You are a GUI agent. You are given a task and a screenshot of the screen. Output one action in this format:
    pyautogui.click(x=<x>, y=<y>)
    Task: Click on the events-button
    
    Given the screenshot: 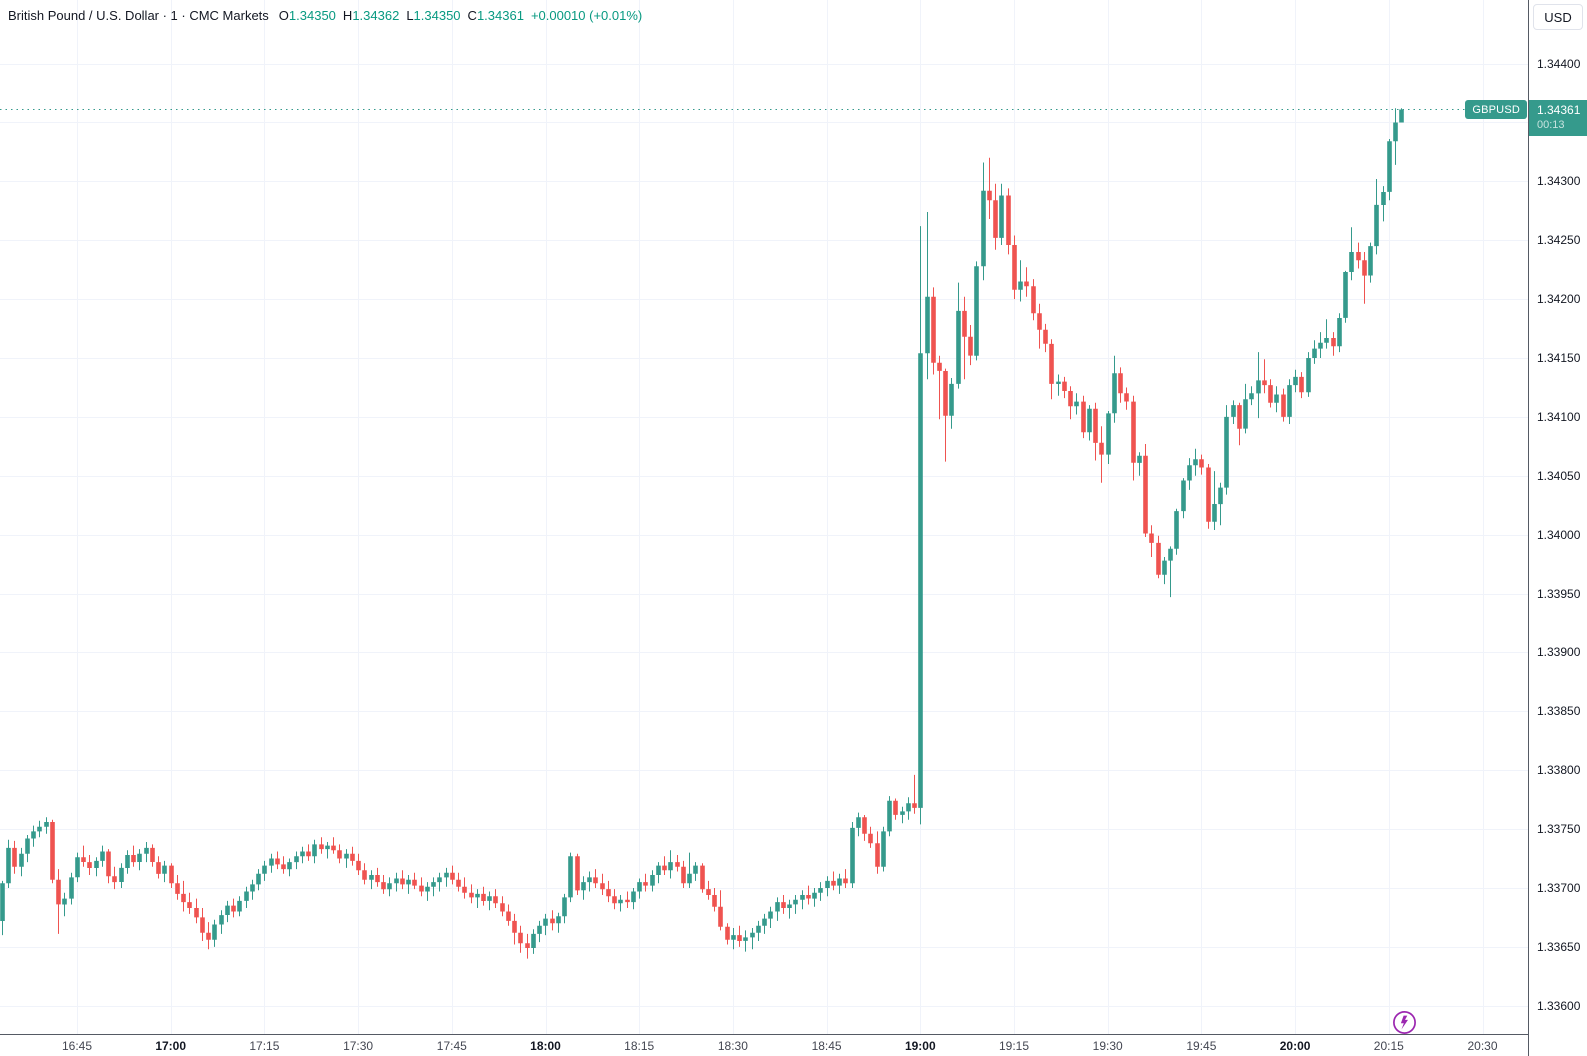 What is the action you would take?
    pyautogui.click(x=1404, y=1022)
    